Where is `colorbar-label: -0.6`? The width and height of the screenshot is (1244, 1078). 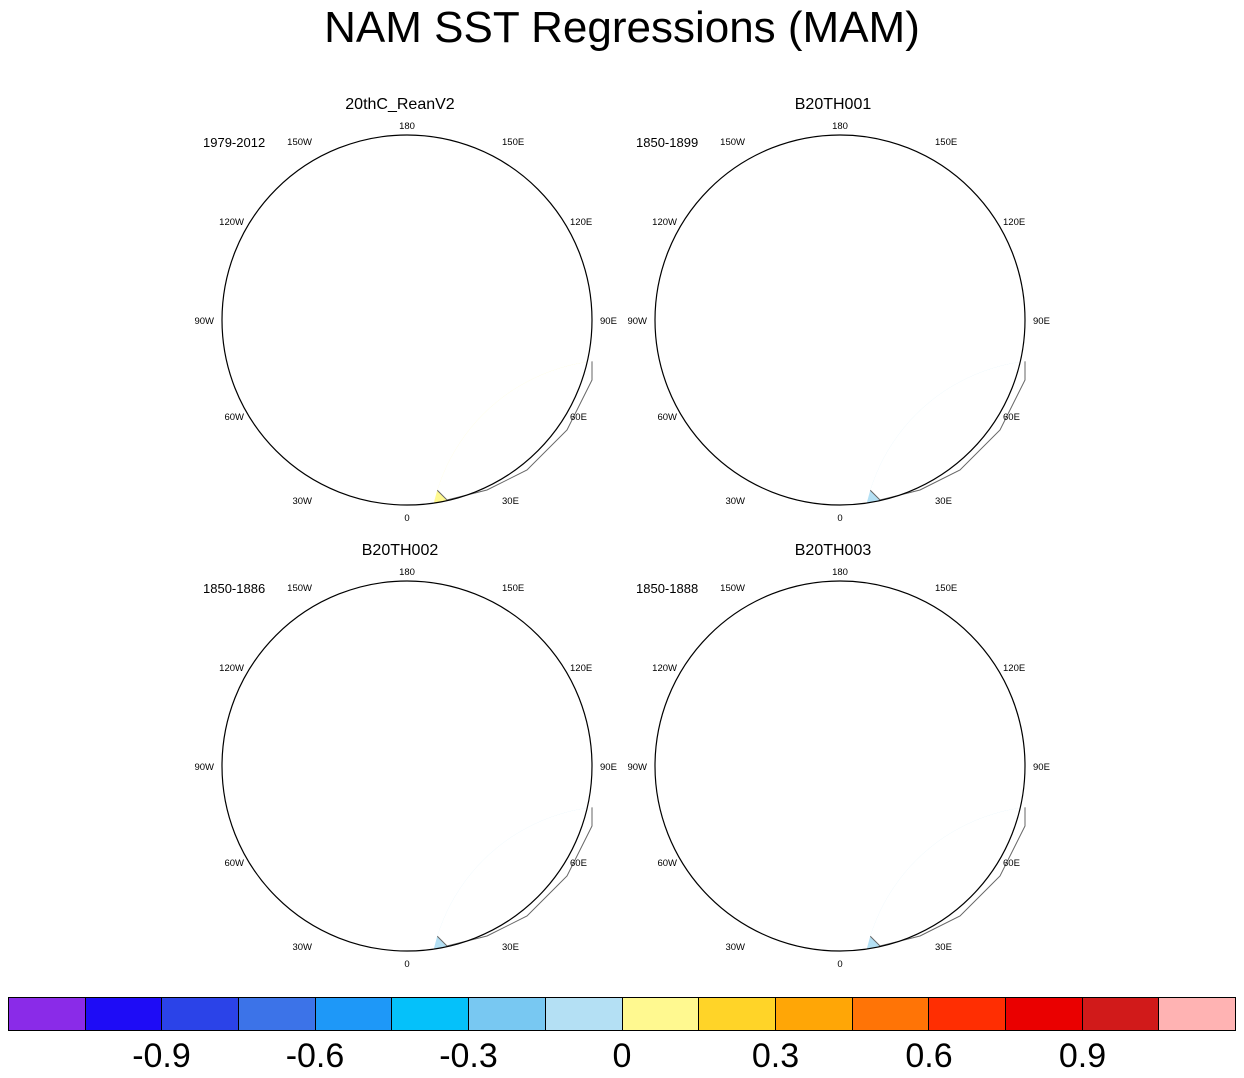
colorbar-label: -0.6 is located at coordinates (315, 1056).